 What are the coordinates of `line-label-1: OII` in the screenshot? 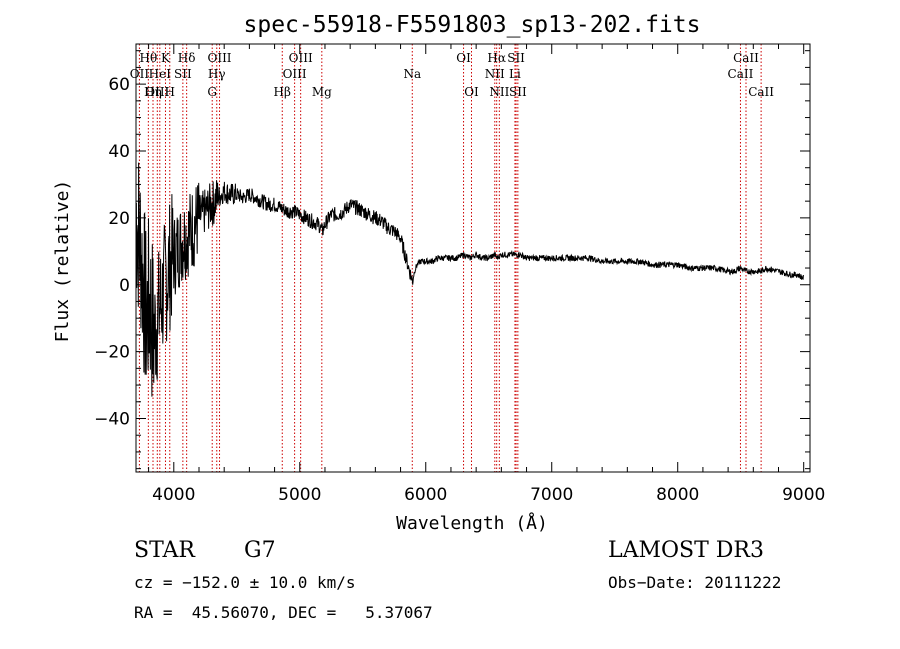 It's located at (140, 74).